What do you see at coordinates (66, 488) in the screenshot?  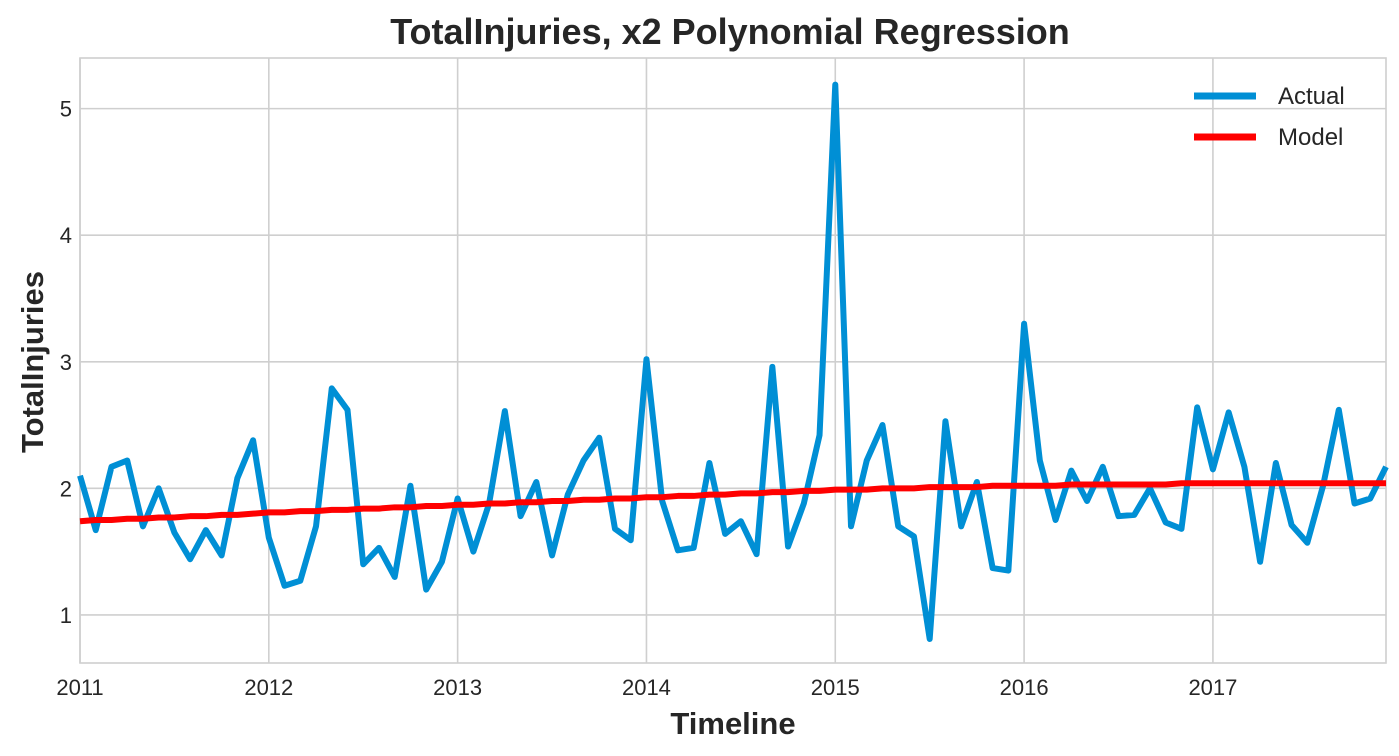 I see `y-tick-label: 2` at bounding box center [66, 488].